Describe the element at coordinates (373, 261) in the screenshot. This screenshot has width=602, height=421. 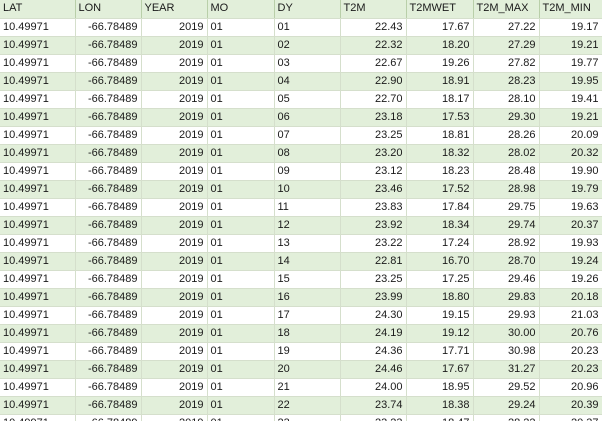
I see `cell-t2m: 22.81` at that location.